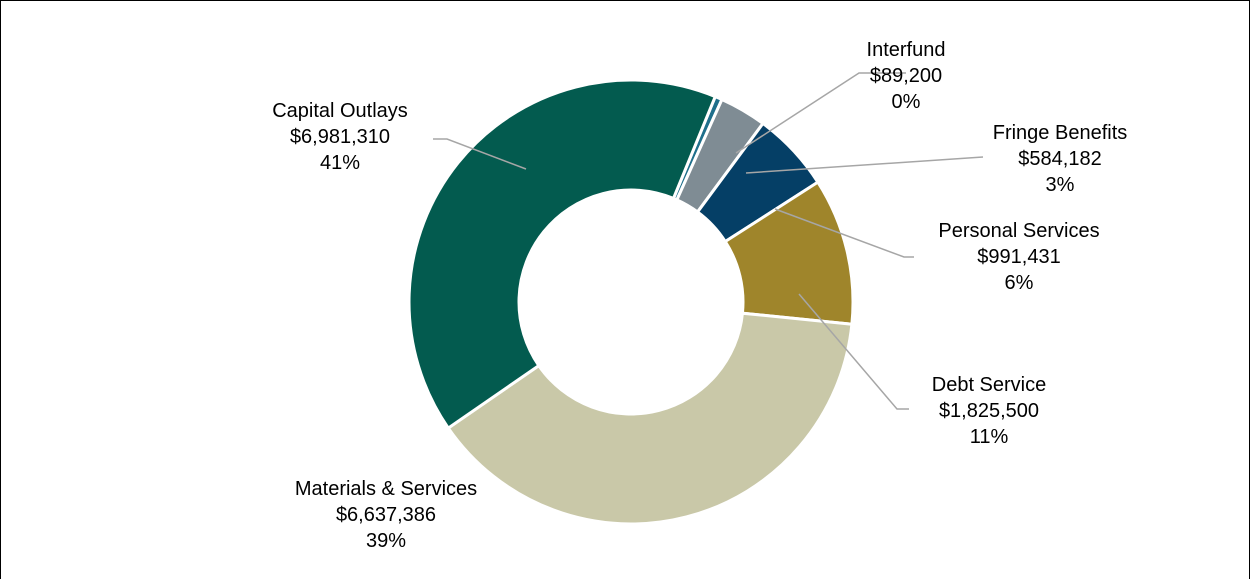 This screenshot has width=1250, height=580. What do you see at coordinates (906, 102) in the screenshot?
I see `label-pct-interfund: 0%` at bounding box center [906, 102].